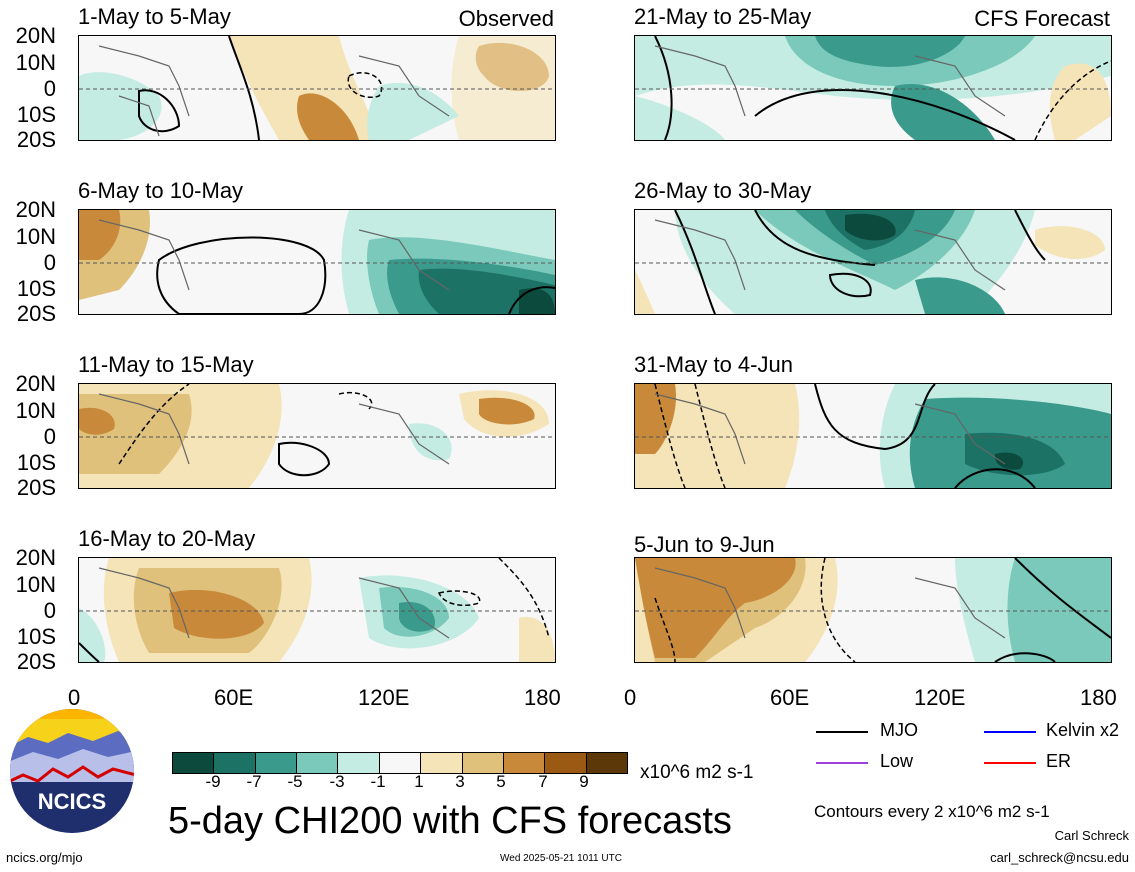 The height and width of the screenshot is (872, 1135). I want to click on legend-swatch-er, so click(1010, 763).